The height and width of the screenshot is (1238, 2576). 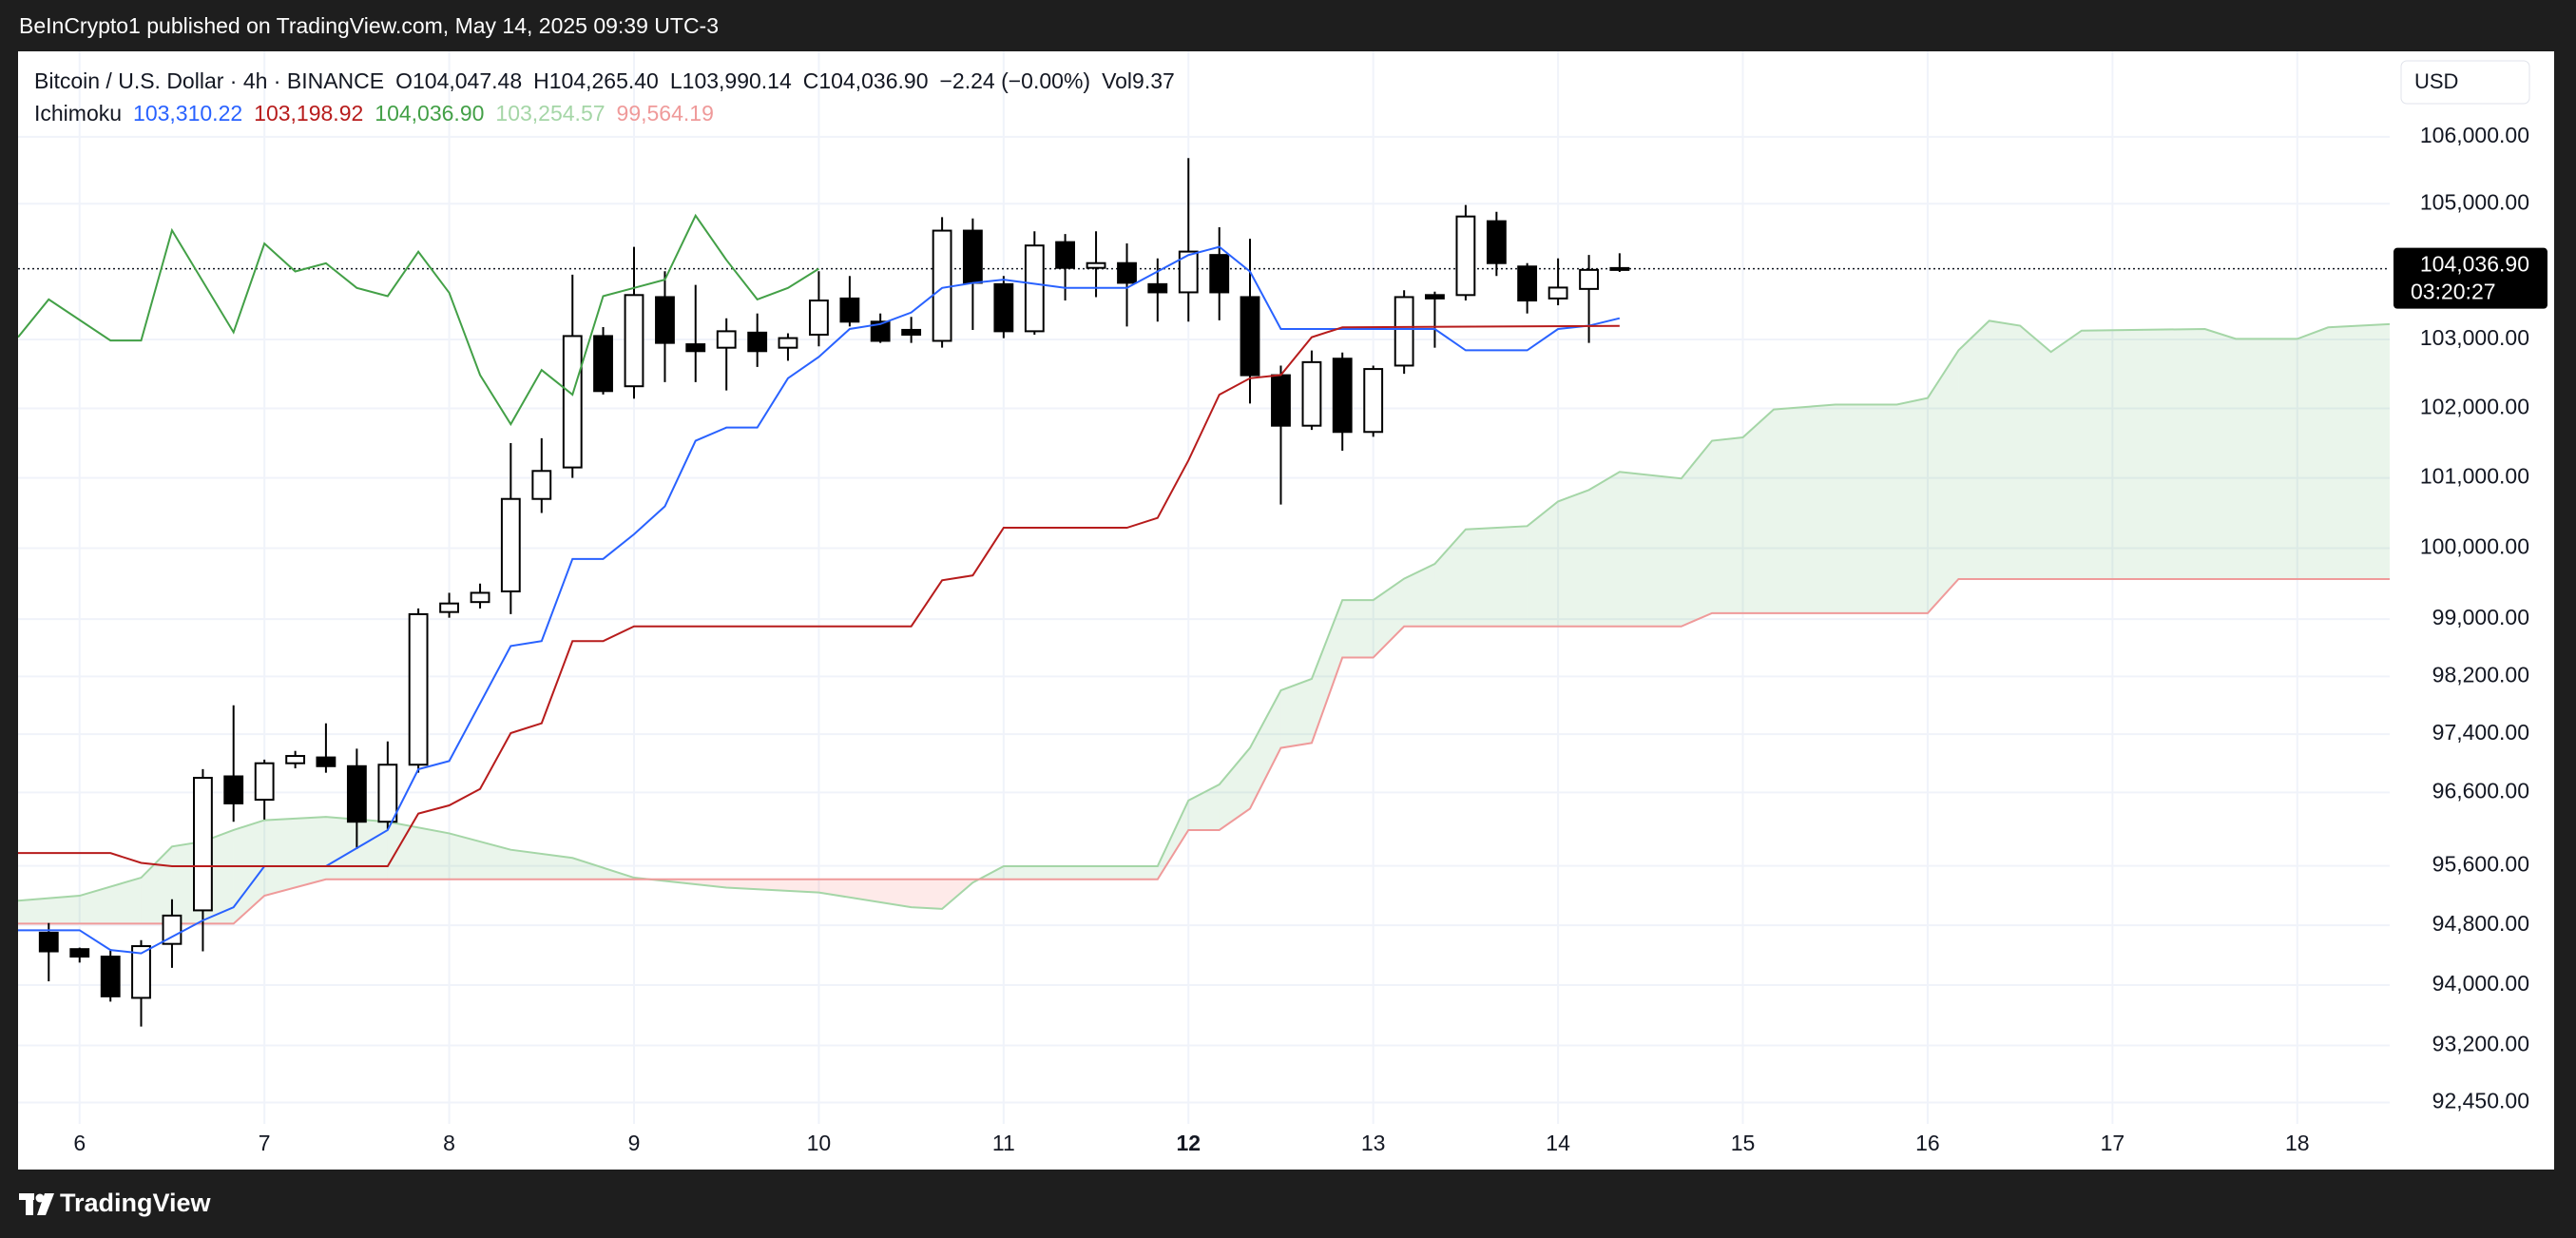 What do you see at coordinates (2436, 81) in the screenshot?
I see `currency: USD` at bounding box center [2436, 81].